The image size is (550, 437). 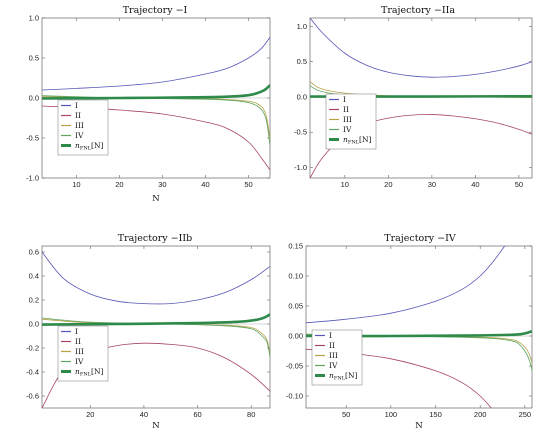 What do you see at coordinates (418, 10) in the screenshot?
I see `chart-title: Trajectory −IIa` at bounding box center [418, 10].